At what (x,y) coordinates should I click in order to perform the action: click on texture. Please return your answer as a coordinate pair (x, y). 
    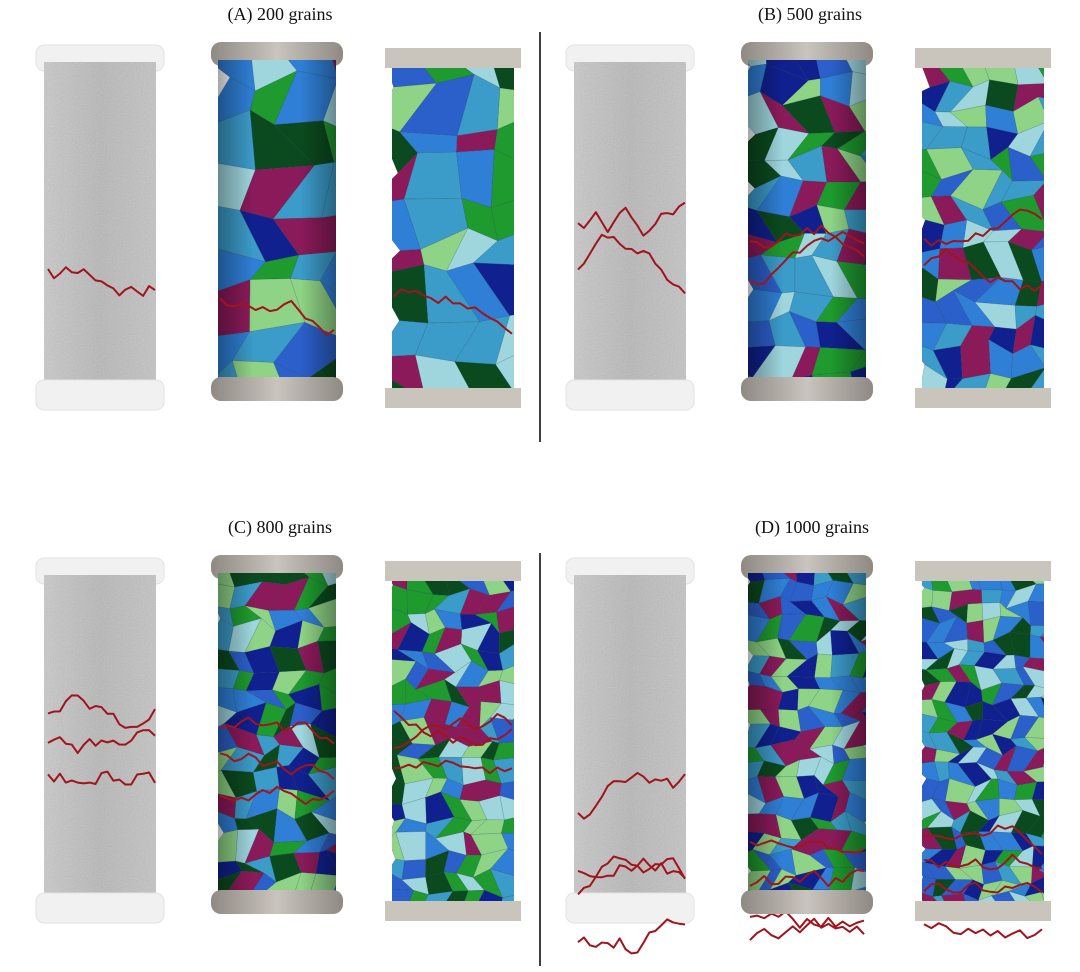
    Looking at the image, I should click on (630, 224).